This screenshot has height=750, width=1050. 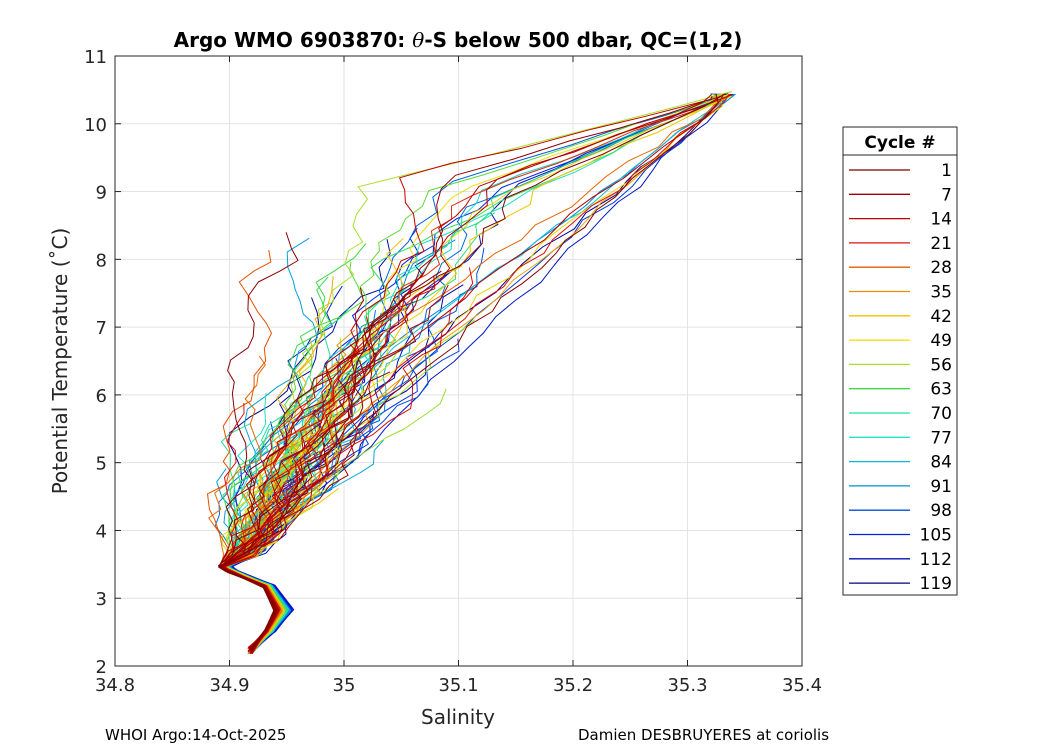 What do you see at coordinates (293, 40) in the screenshot?
I see `chart-title-prefix: Argo WMO 6903870:` at bounding box center [293, 40].